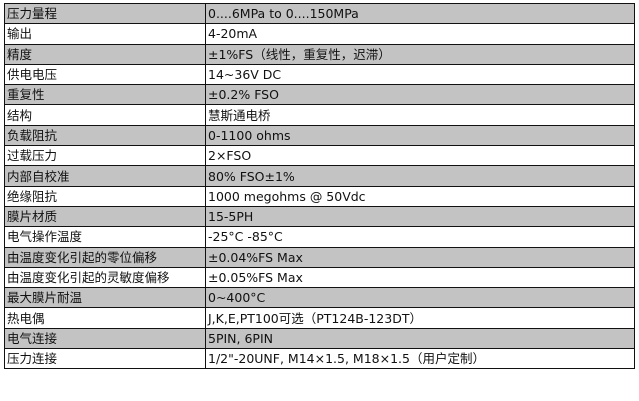  Describe the element at coordinates (420, 95) in the screenshot. I see `spec-value: ±0.2% FSO` at that location.